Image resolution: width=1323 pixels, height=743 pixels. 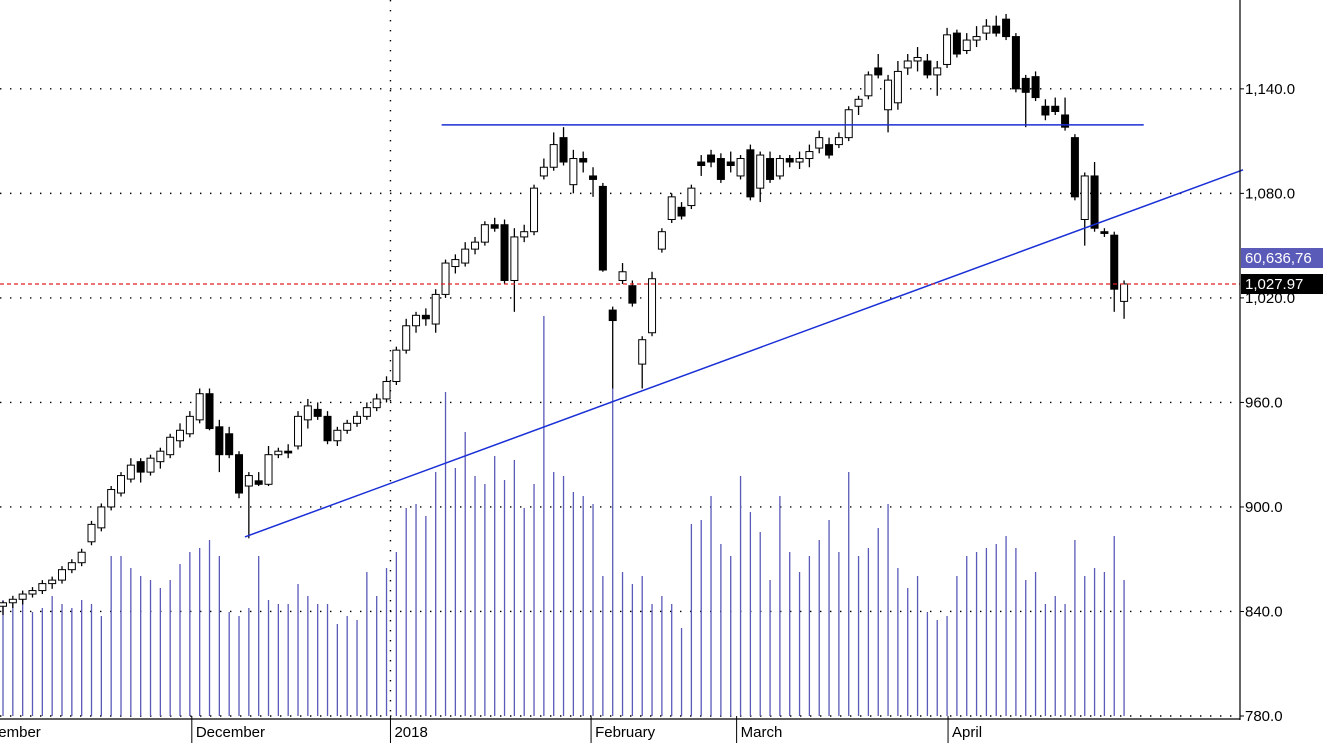 What do you see at coordinates (1278, 258) in the screenshot?
I see `volume-label: 60,636,76` at bounding box center [1278, 258].